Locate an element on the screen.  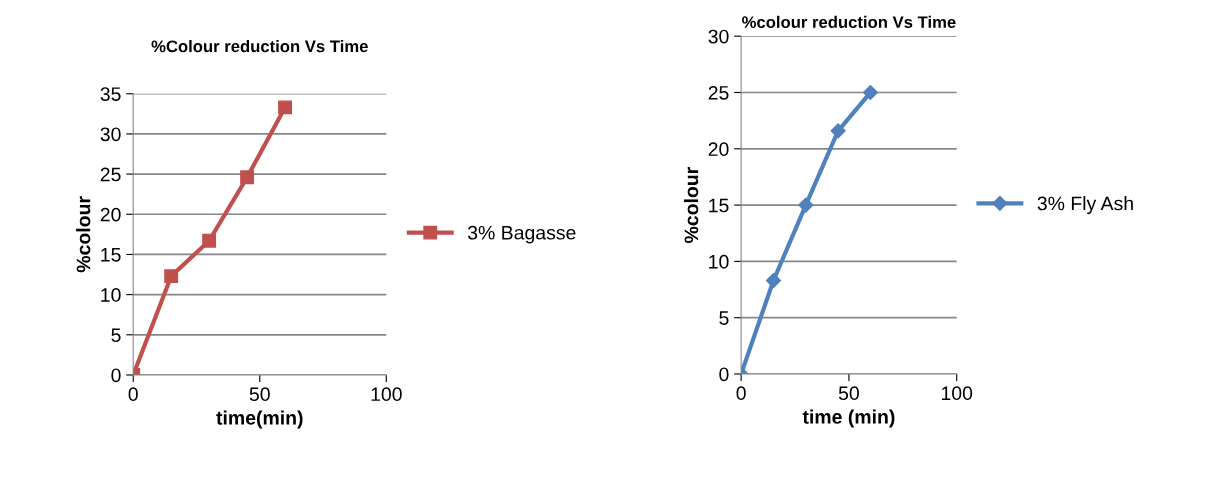
chart-title: %colour reduction Vs Time is located at coordinates (849, 22).